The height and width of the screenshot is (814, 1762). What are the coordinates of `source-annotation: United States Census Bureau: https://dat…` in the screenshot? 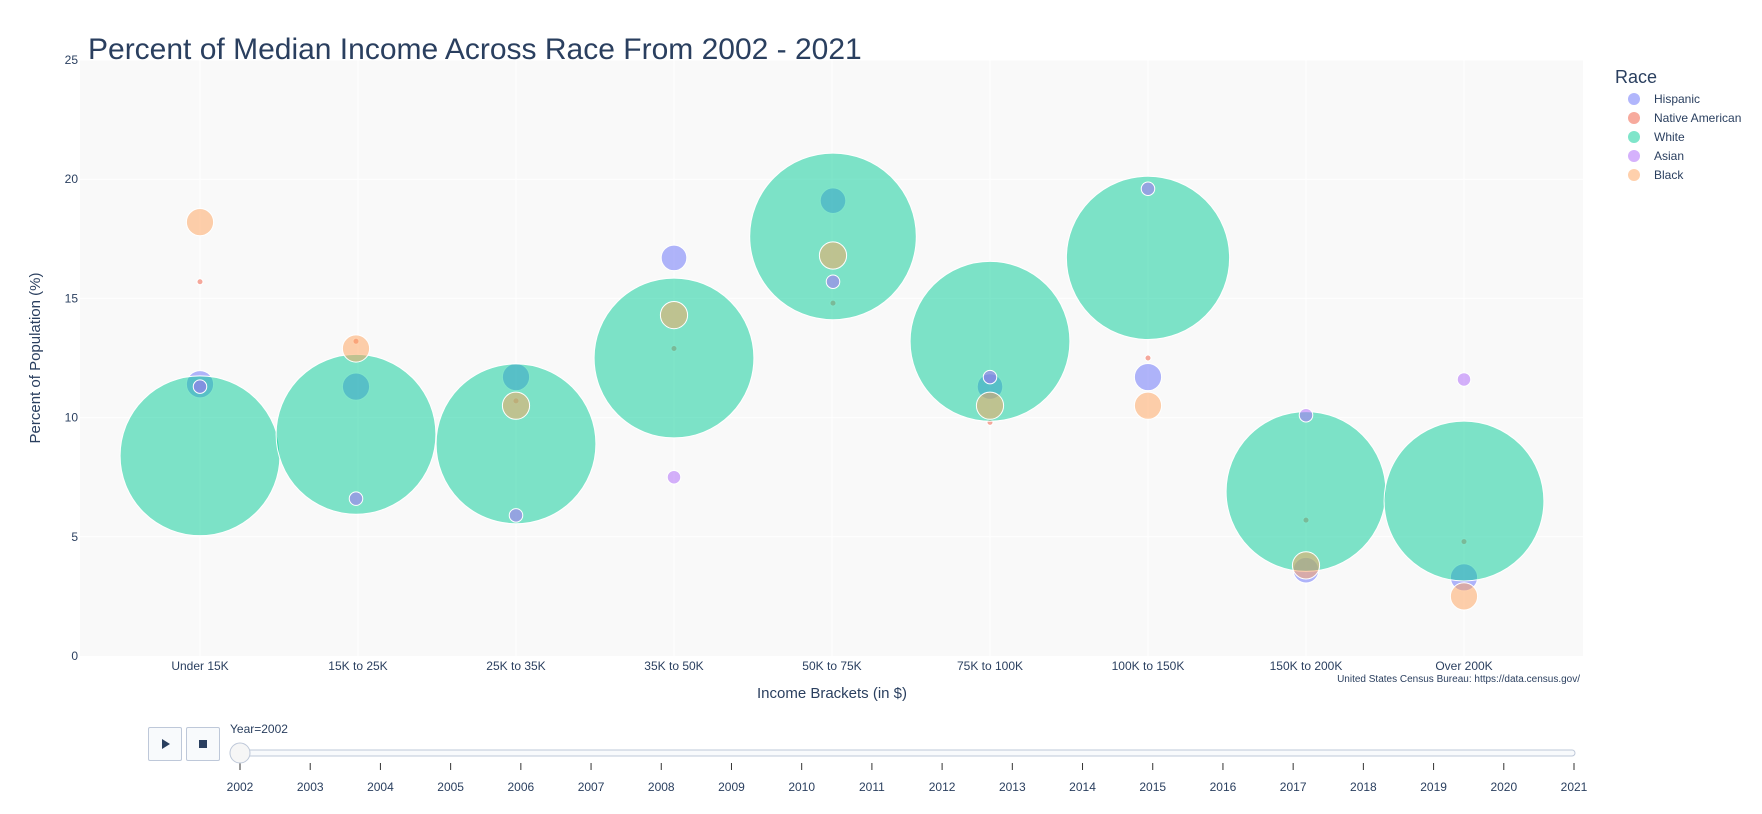 It's located at (1458, 679).